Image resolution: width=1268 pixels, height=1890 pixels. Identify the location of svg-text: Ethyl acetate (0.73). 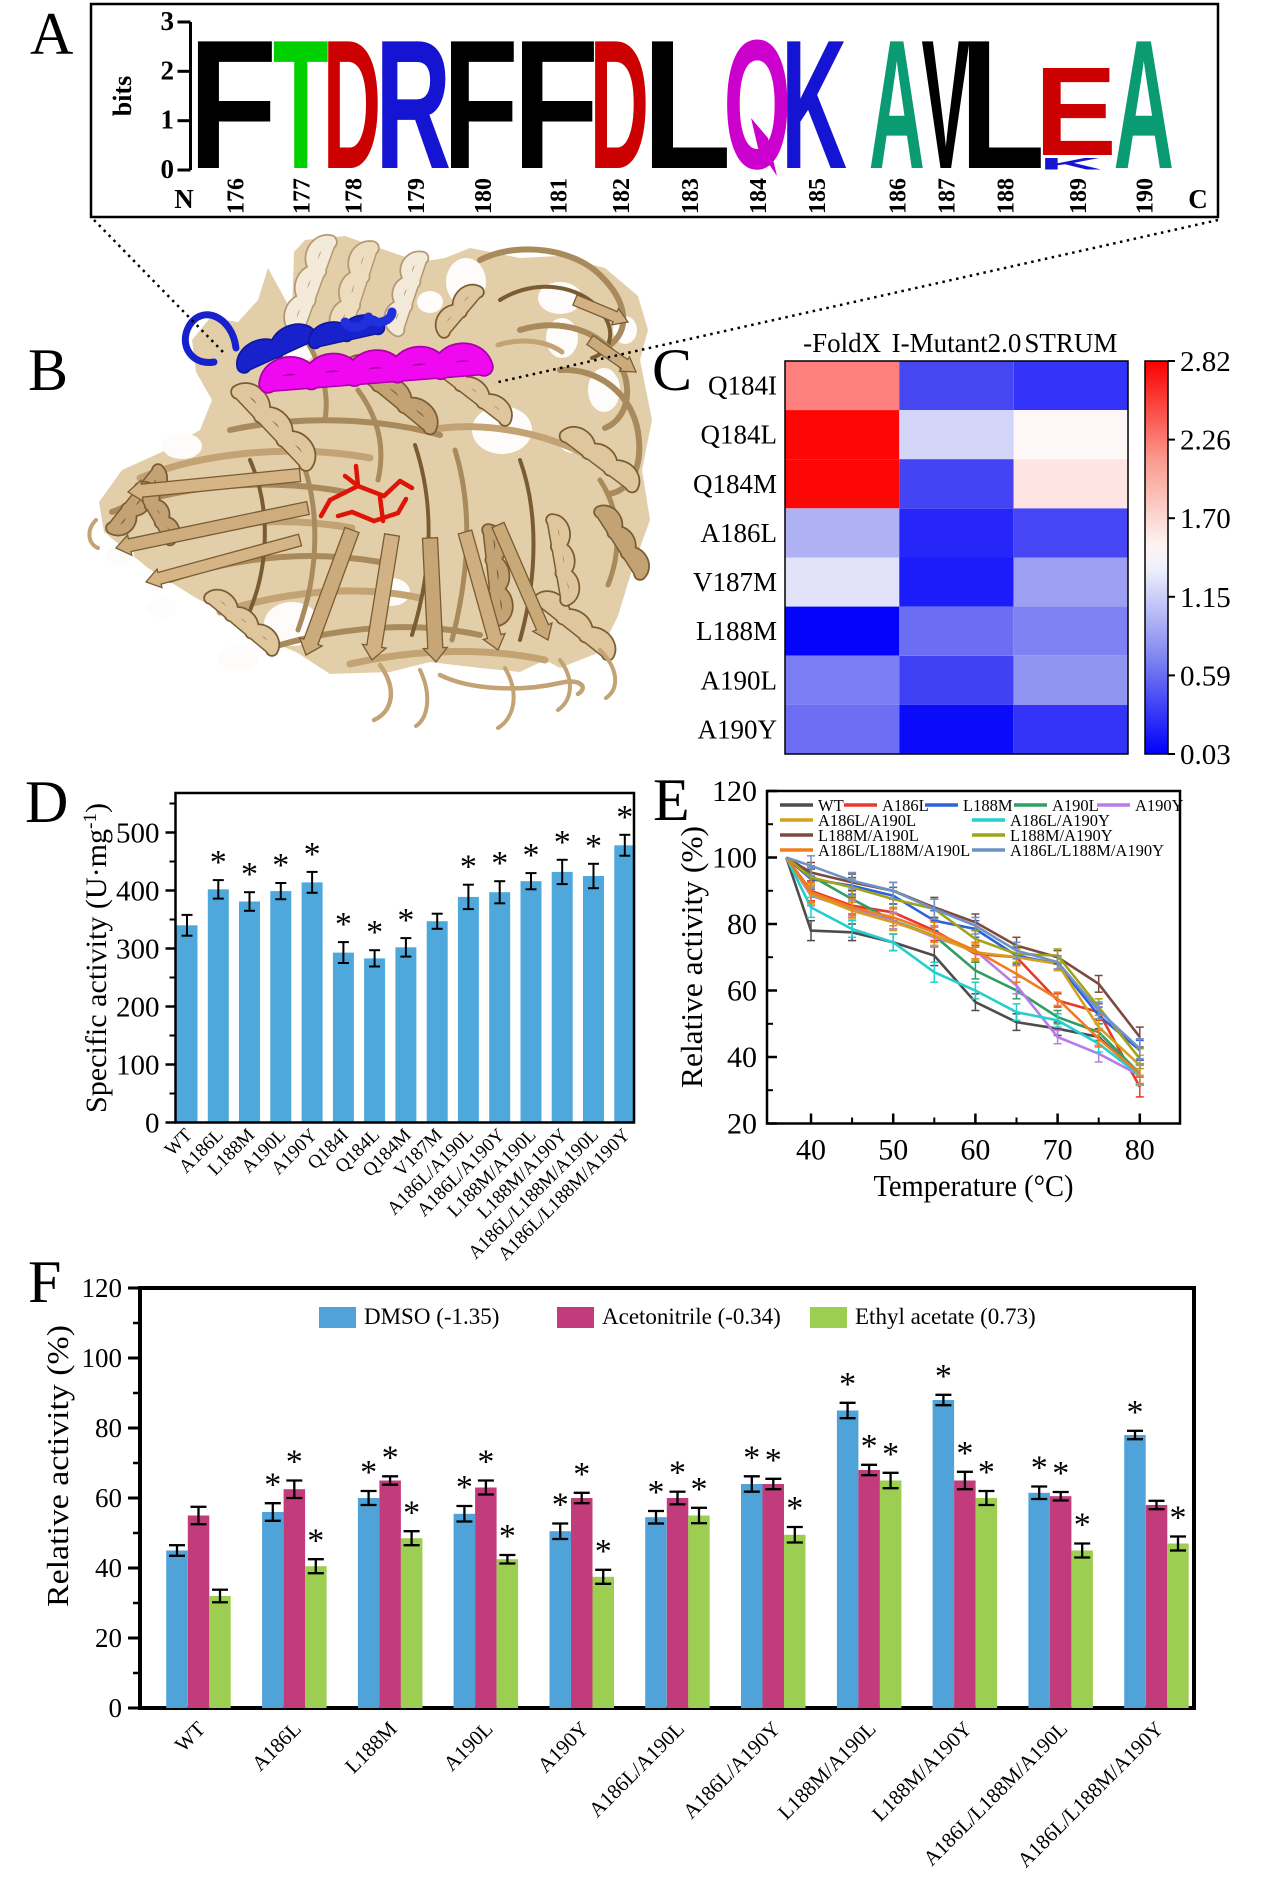
(945, 1316).